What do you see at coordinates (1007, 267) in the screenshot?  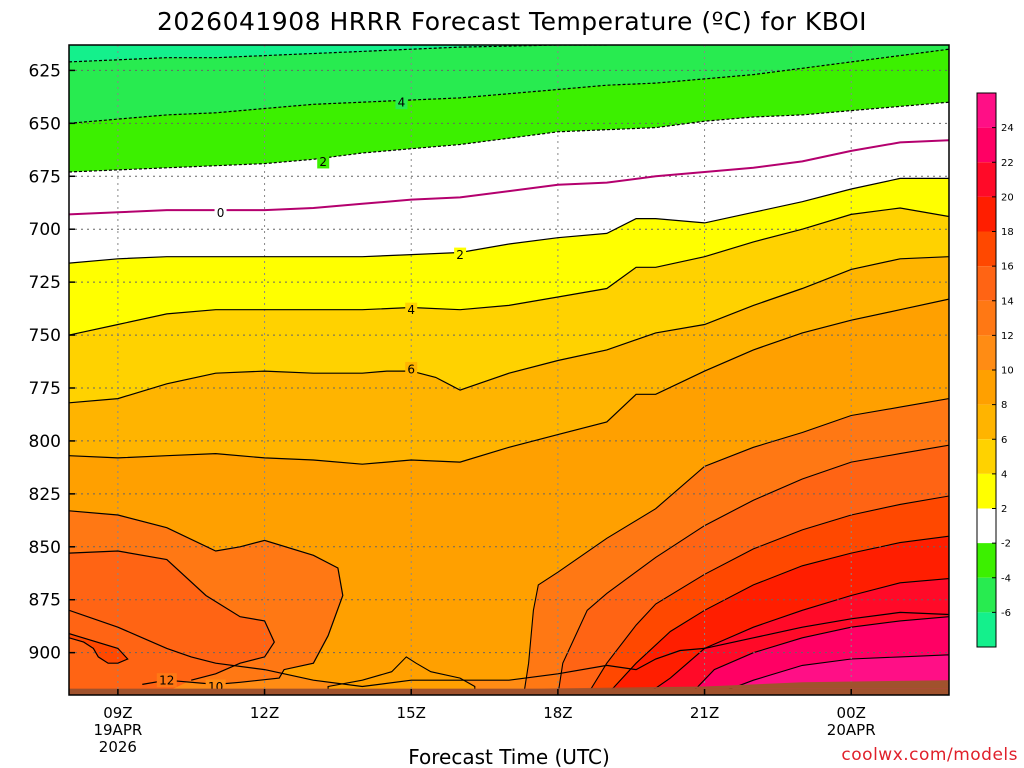 I see `colorbar-tick-label: 16` at bounding box center [1007, 267].